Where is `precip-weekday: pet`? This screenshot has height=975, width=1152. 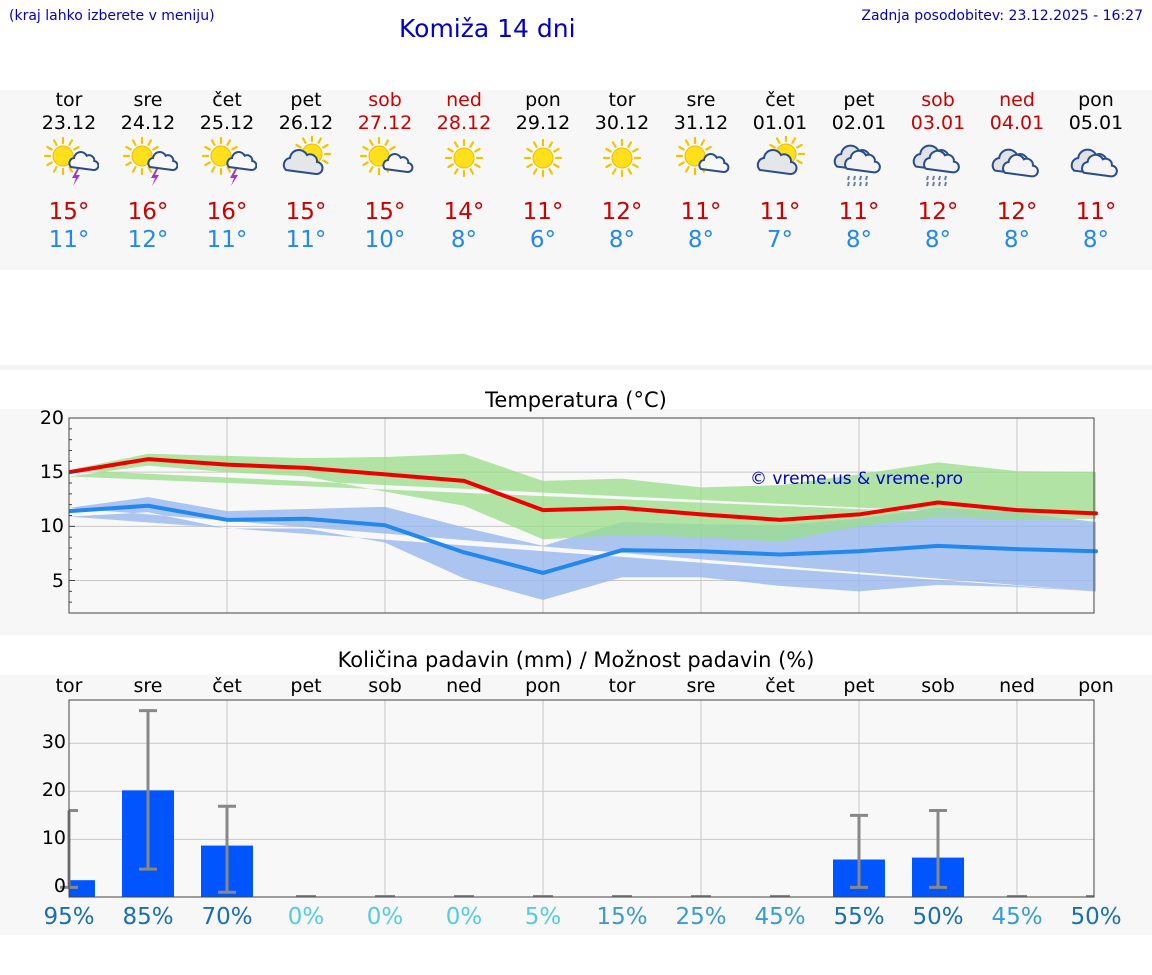
precip-weekday: pet is located at coordinates (859, 686).